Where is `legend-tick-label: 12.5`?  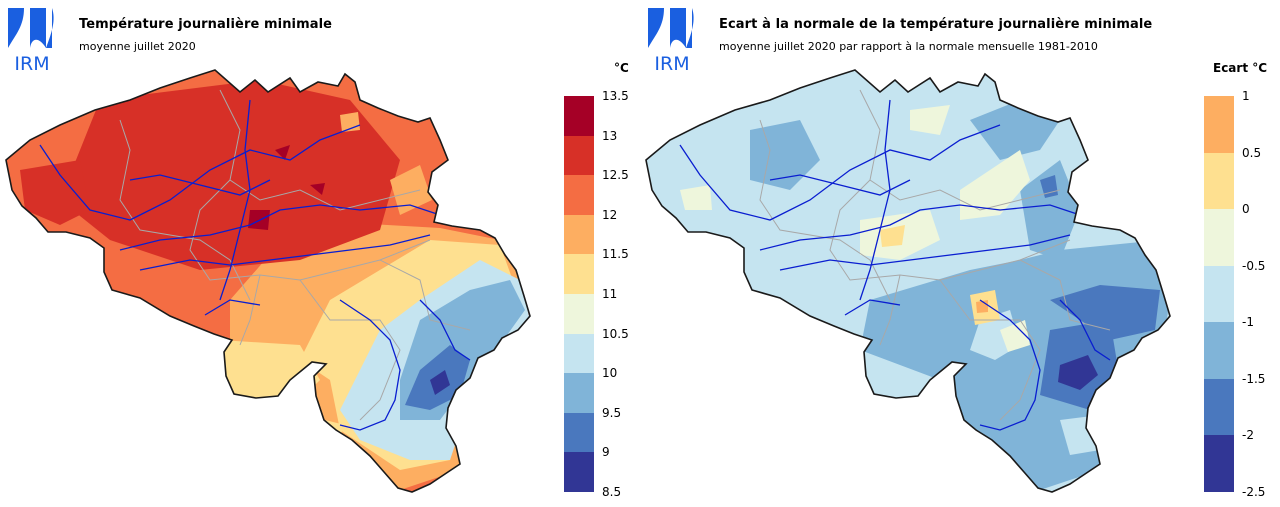 legend-tick-label: 12.5 is located at coordinates (615, 175).